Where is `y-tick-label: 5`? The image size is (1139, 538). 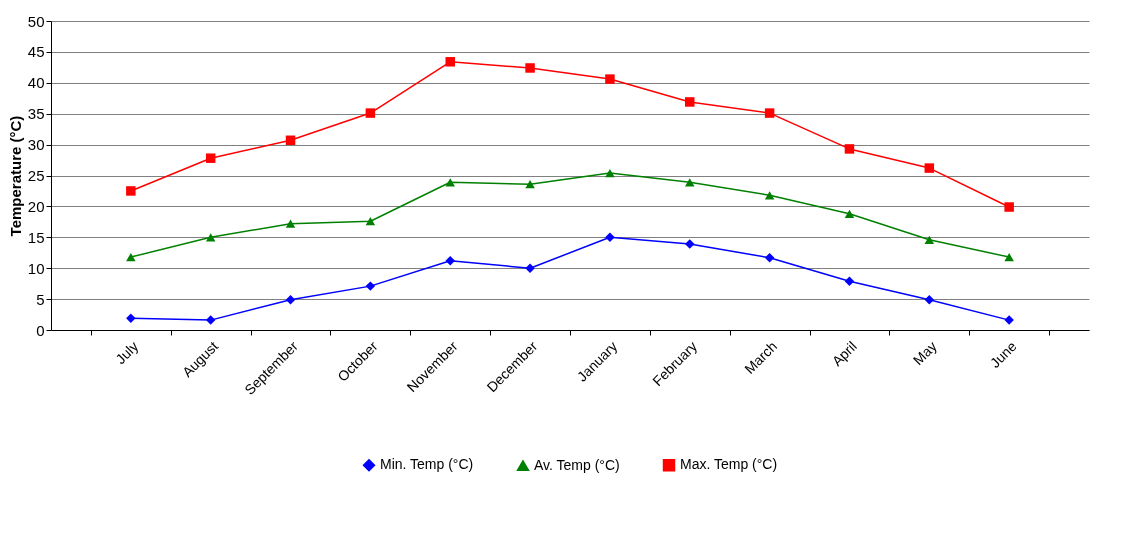
y-tick-label: 5 is located at coordinates (40, 299).